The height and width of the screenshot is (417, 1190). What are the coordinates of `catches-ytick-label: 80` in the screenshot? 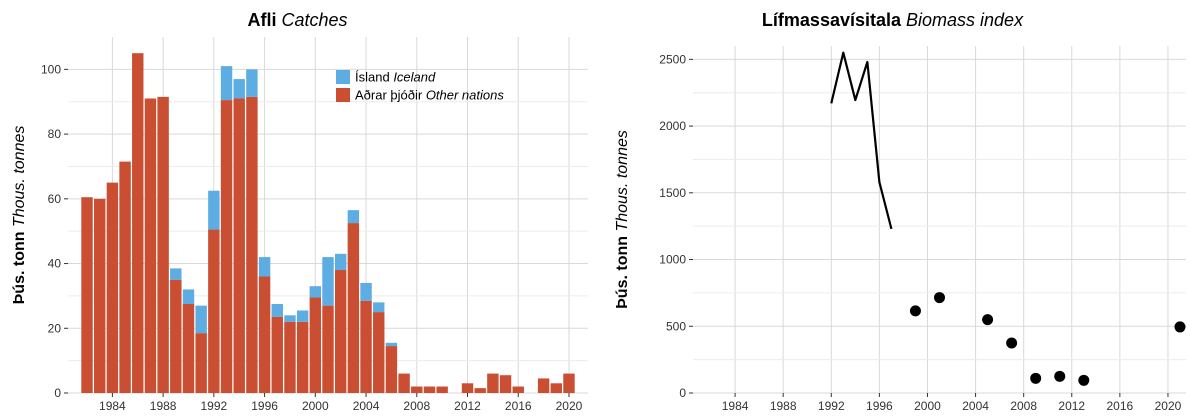 It's located at (55, 134).